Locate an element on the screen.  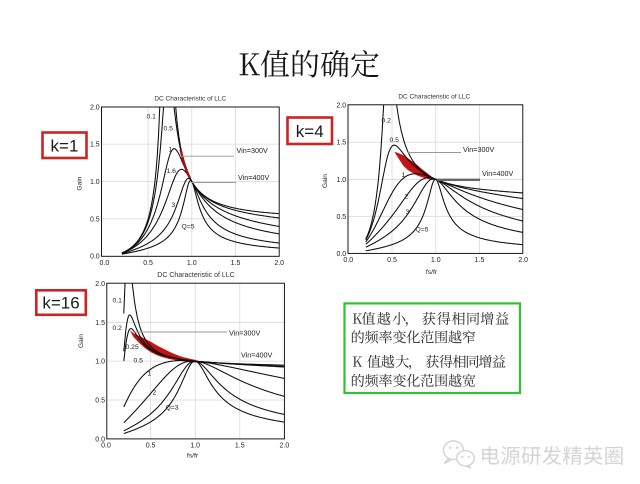
svg-text: 1.6 is located at coordinates (172, 171).